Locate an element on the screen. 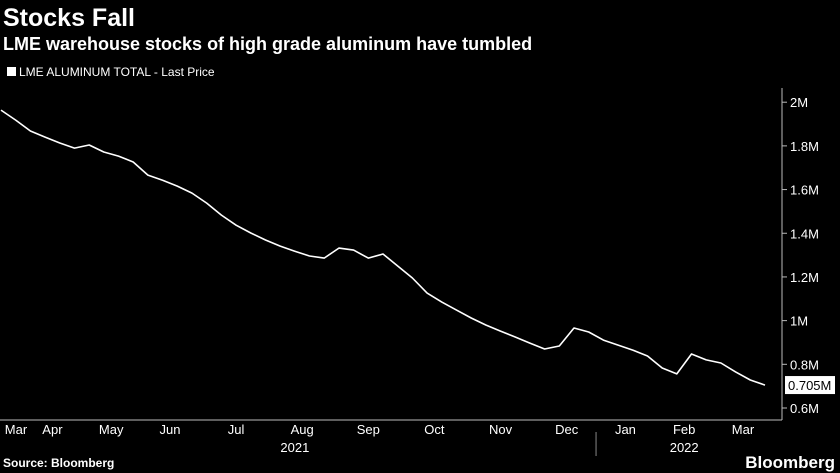 The image size is (840, 473). x-tick-label: Oct is located at coordinates (434, 429).